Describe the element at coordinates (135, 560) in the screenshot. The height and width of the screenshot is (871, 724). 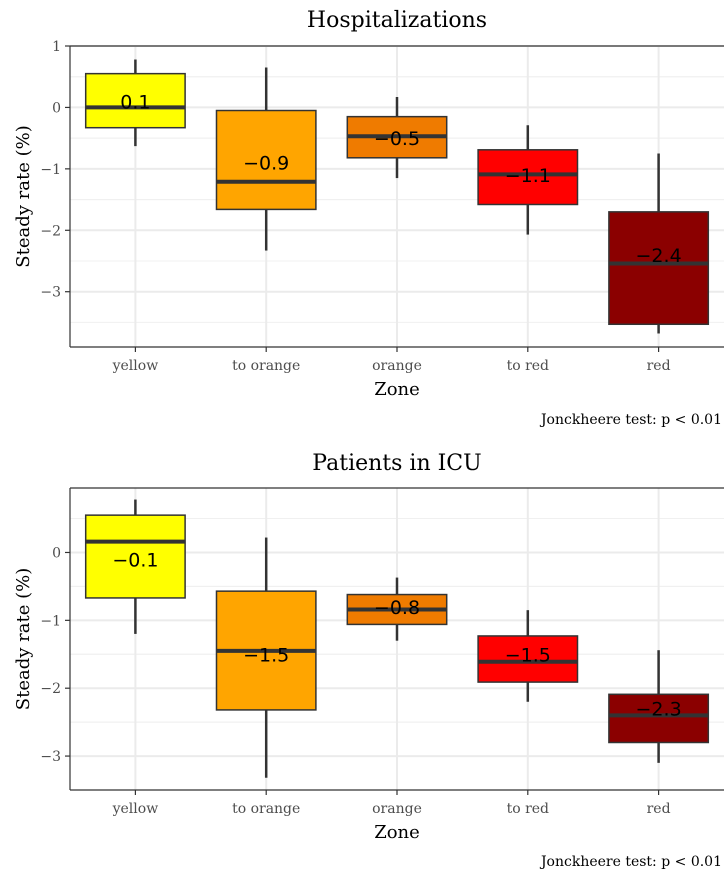
I see `mean-label: −0.1` at that location.